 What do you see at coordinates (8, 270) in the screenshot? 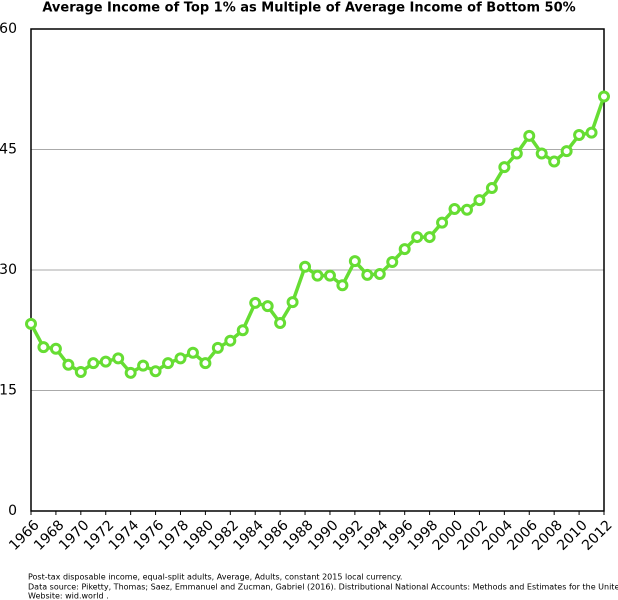
I see `y-tick-label: 30` at bounding box center [8, 270].